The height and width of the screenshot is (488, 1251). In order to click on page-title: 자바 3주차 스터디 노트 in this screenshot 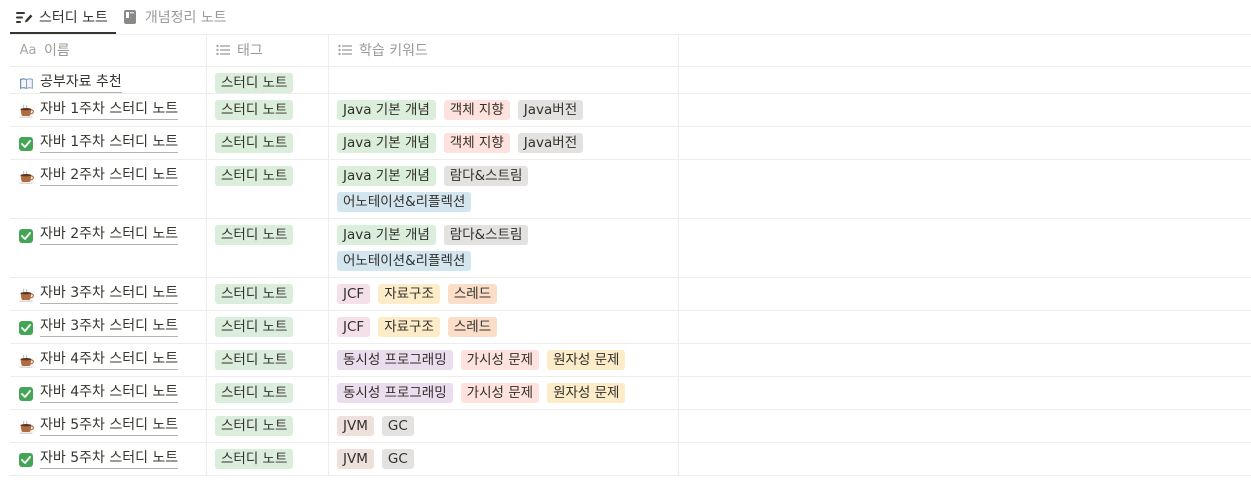, I will do `click(109, 294)`.